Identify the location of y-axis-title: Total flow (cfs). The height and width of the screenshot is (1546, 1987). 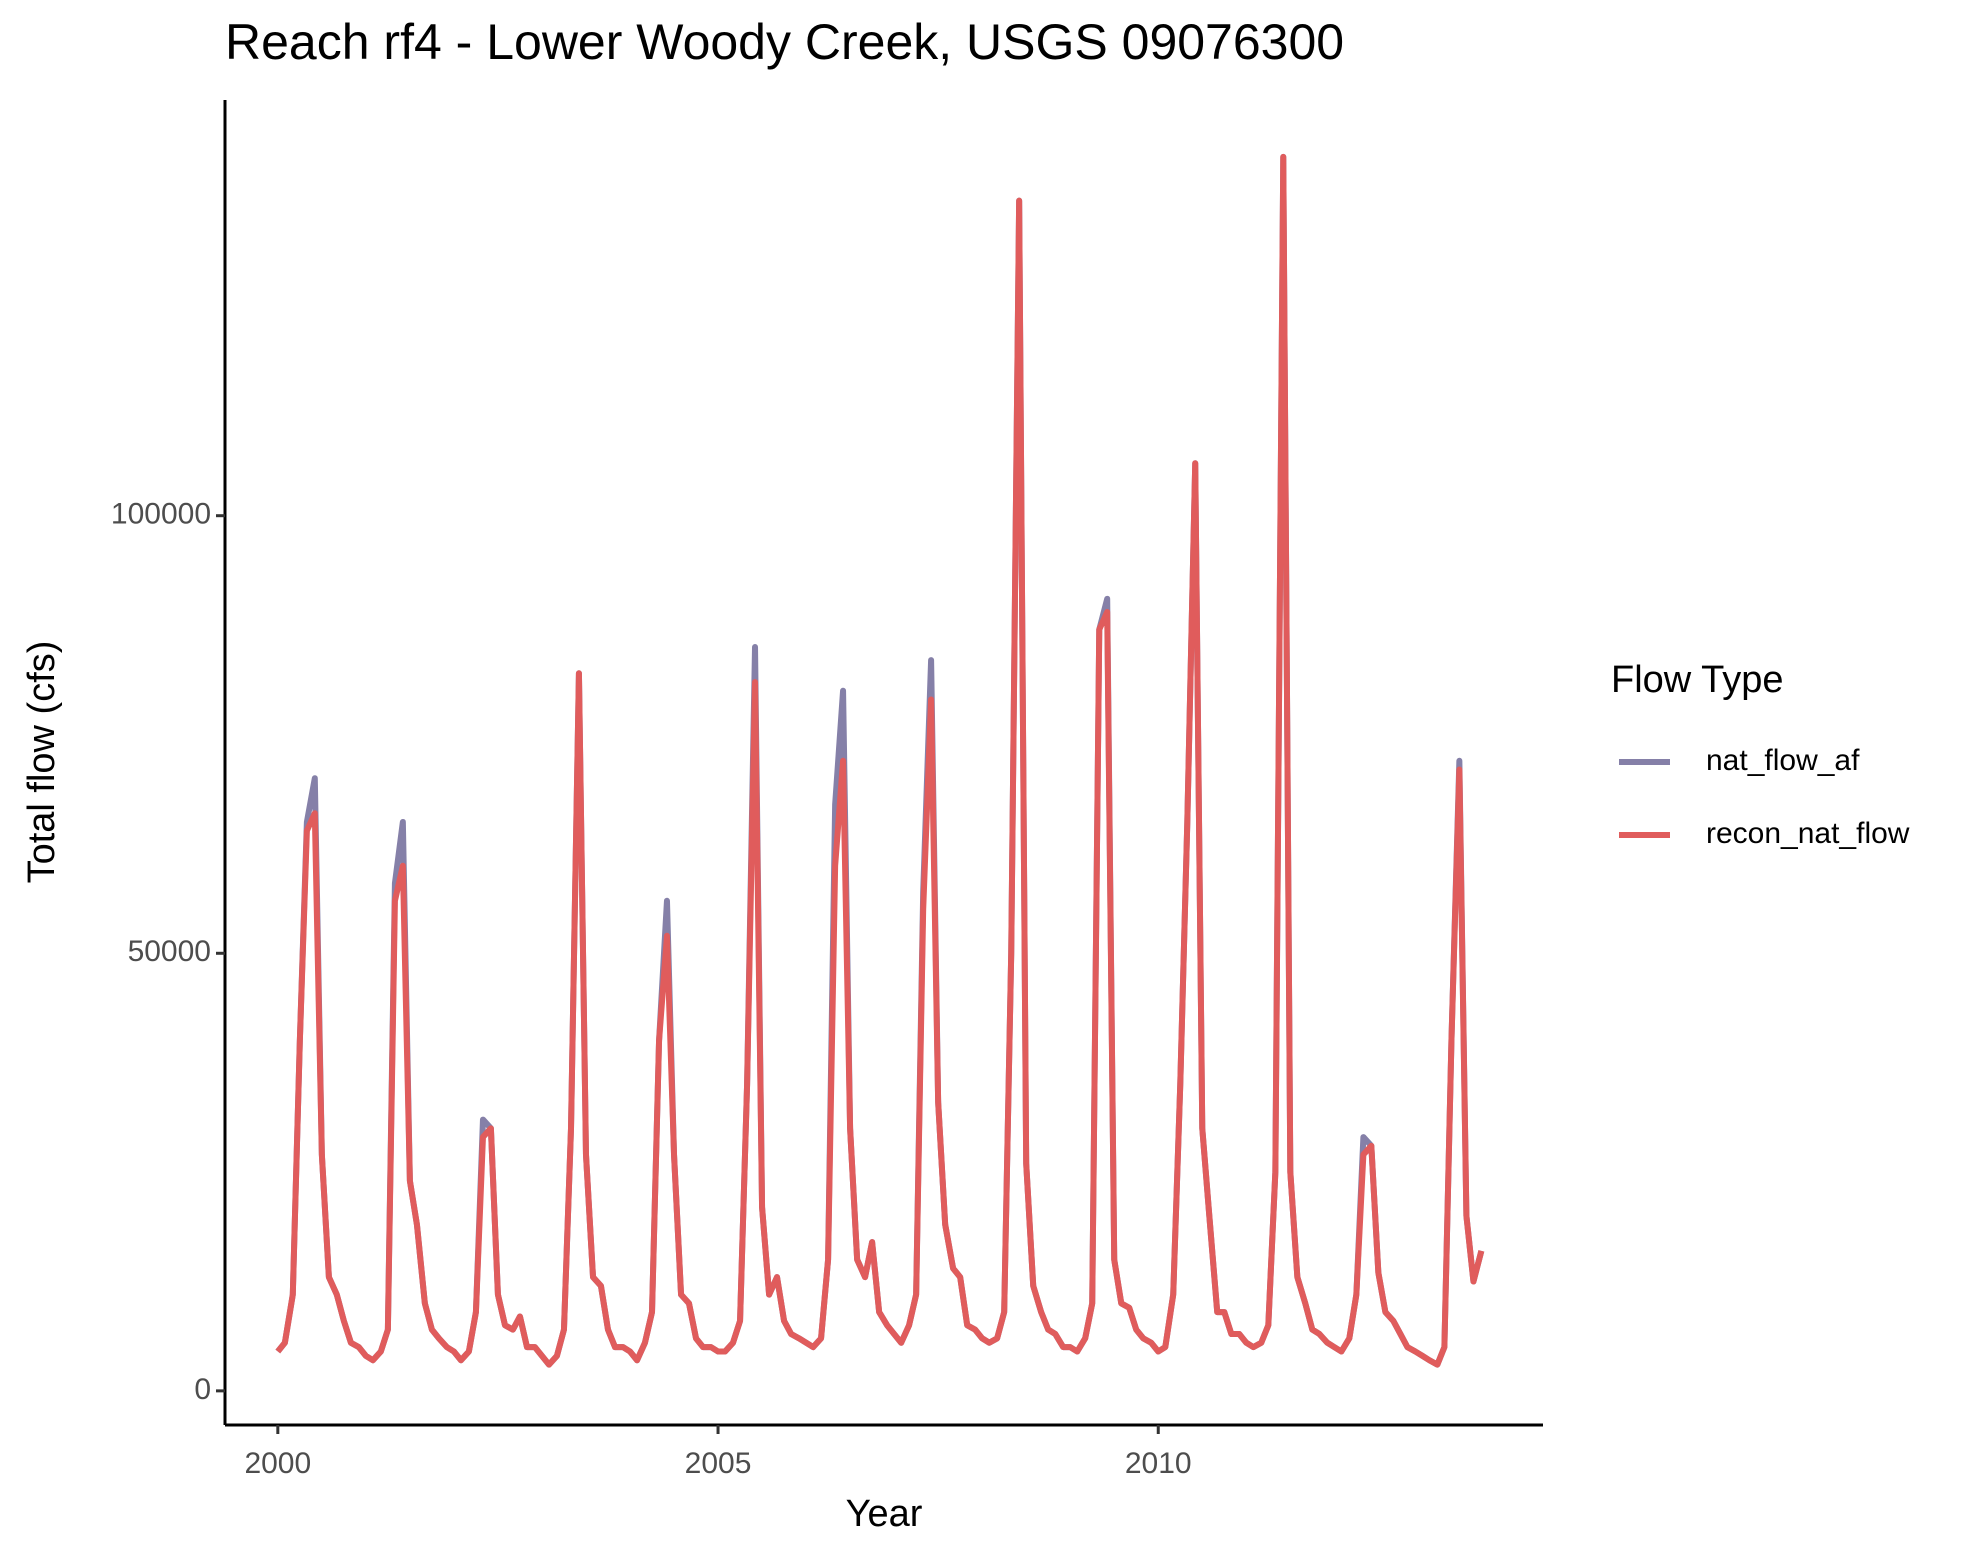
(42, 762).